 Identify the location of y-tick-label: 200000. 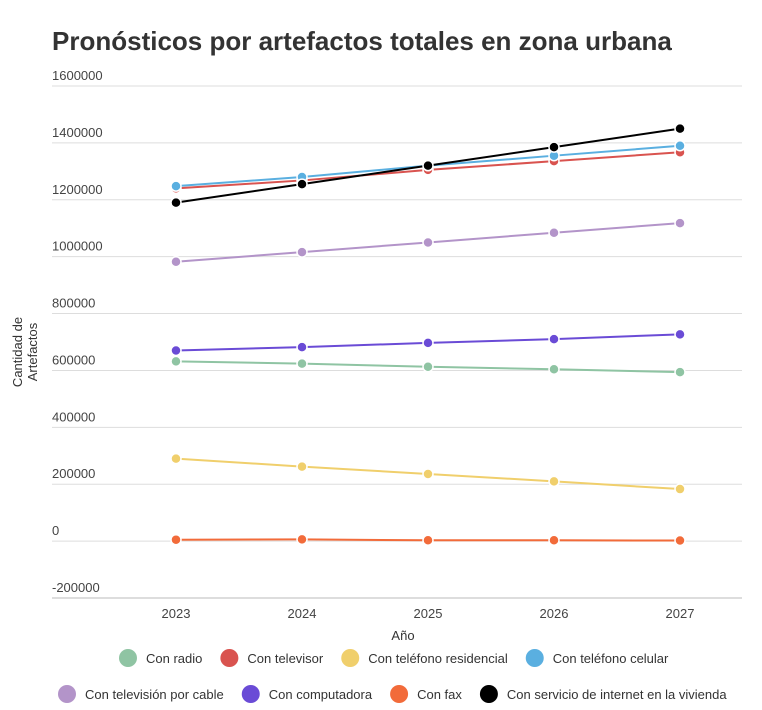
(73, 473).